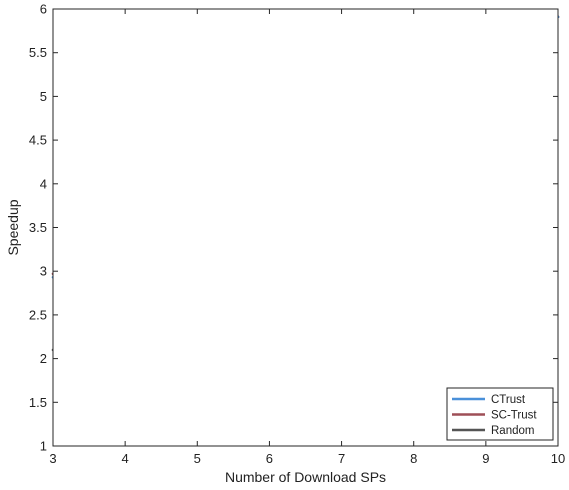  What do you see at coordinates (508, 400) in the screenshot?
I see `legend-entry: CTrust` at bounding box center [508, 400].